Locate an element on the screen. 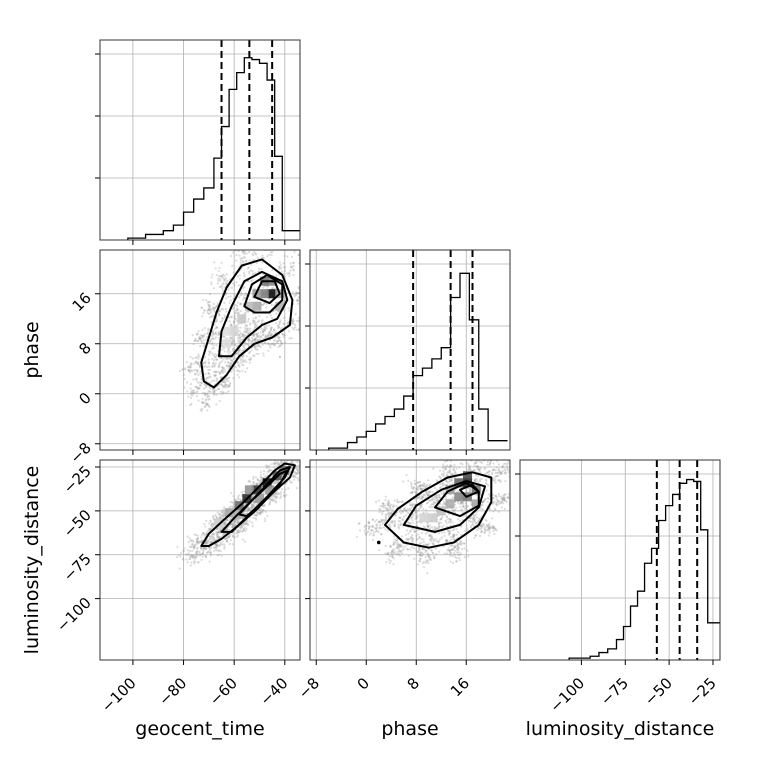 This screenshot has width=760, height=760. histogram-phase is located at coordinates (408, 350).